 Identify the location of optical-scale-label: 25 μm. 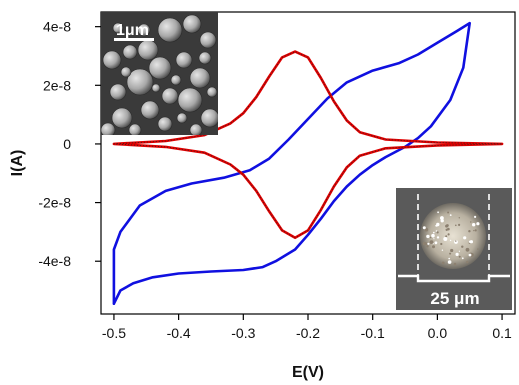
(454, 298).